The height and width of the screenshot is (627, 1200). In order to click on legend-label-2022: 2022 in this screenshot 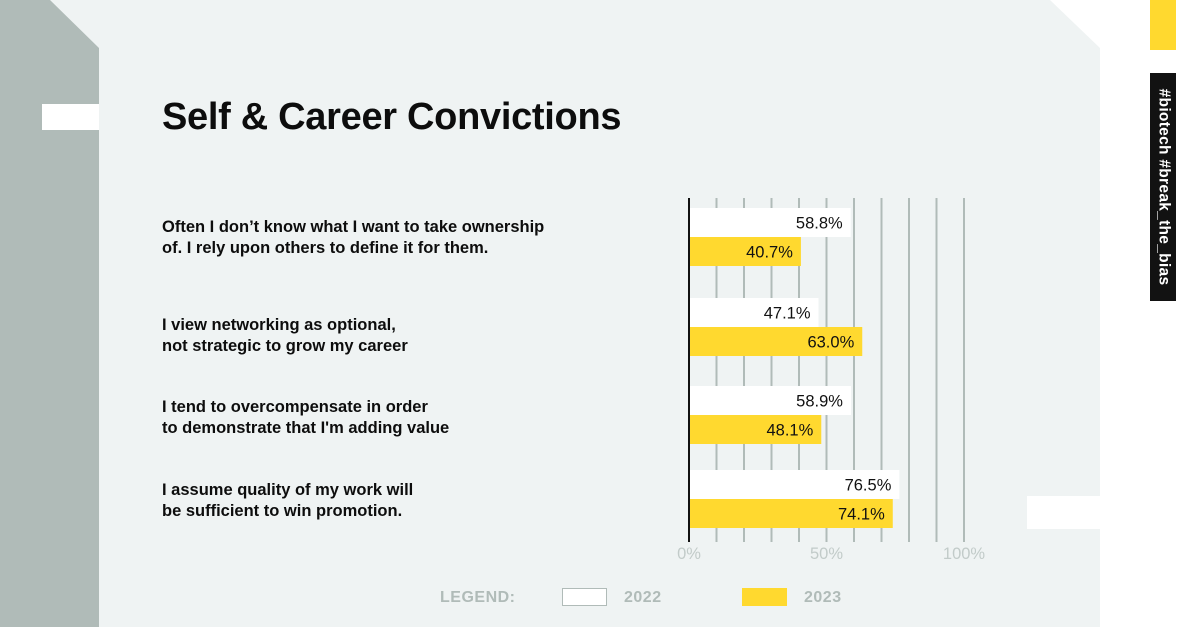, I will do `click(643, 597)`.